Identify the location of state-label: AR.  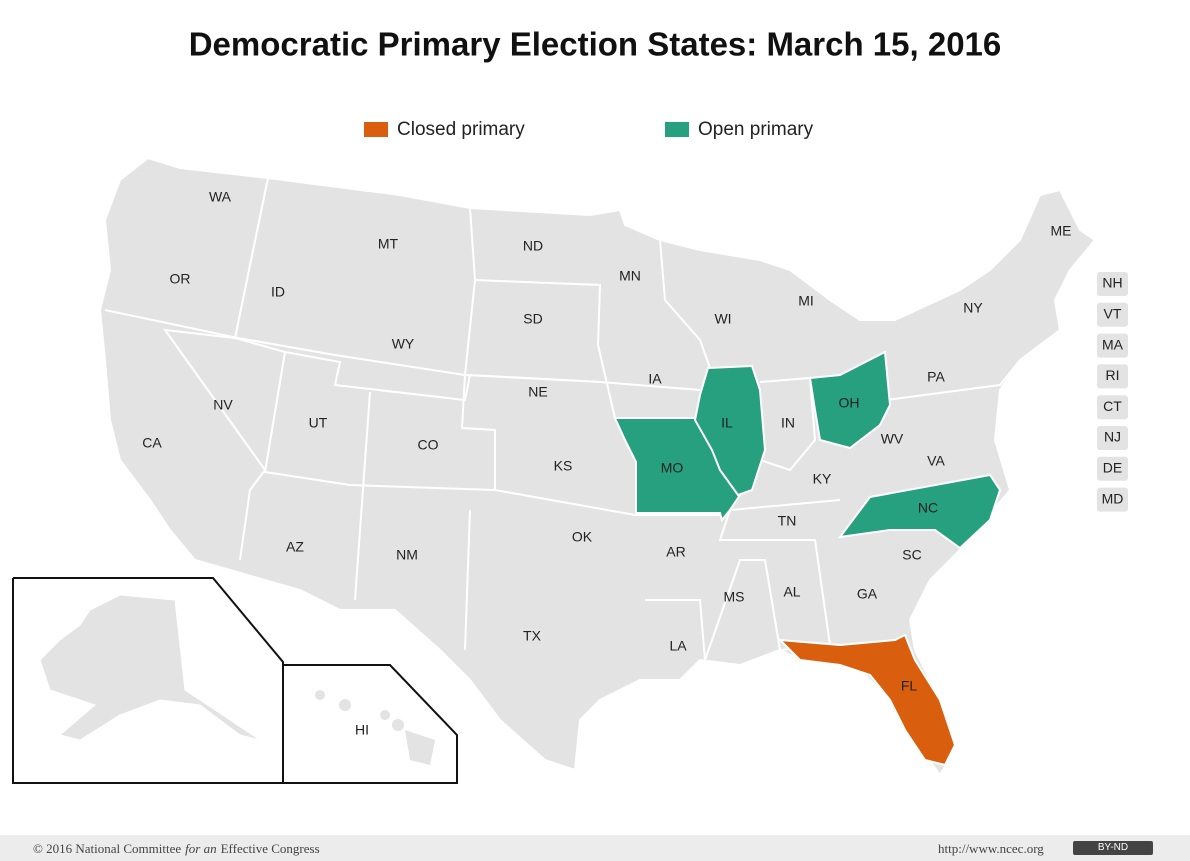
(675, 552).